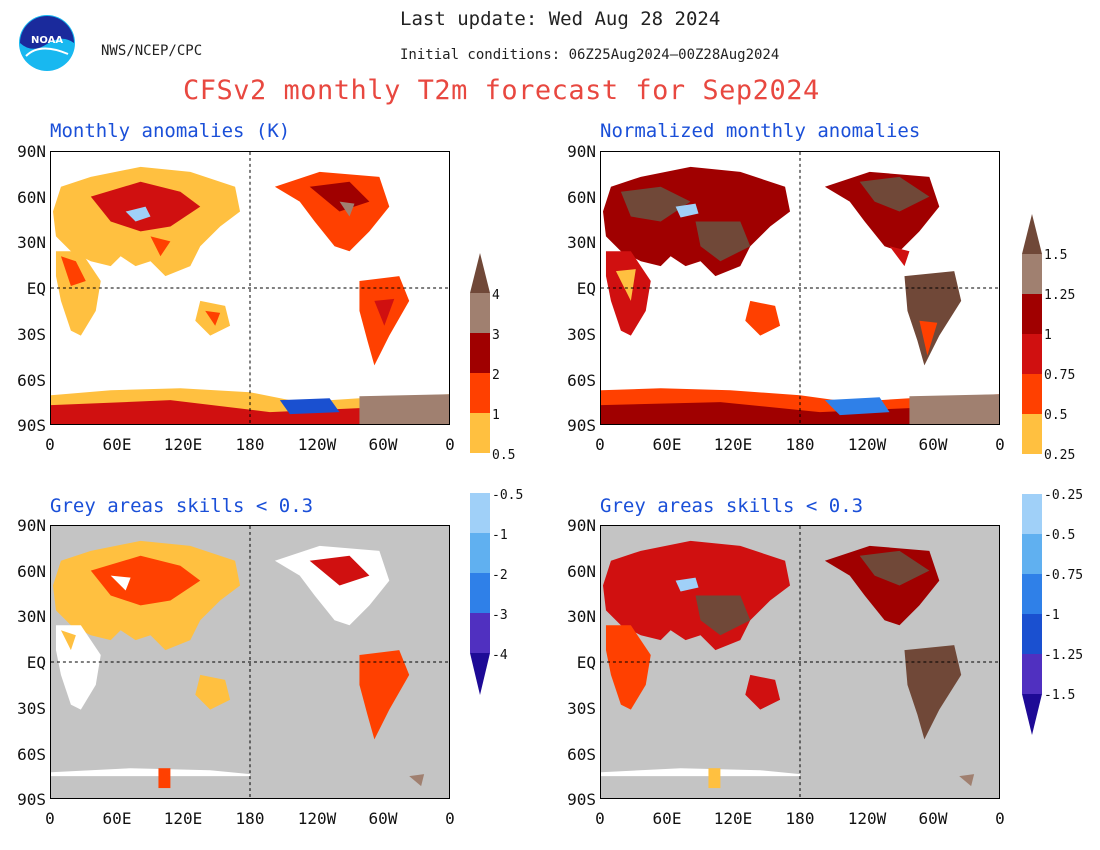 Image resolution: width=1100 pixels, height=850 pixels. Describe the element at coordinates (800, 288) in the screenshot. I see `map-panel-normalized` at that location.